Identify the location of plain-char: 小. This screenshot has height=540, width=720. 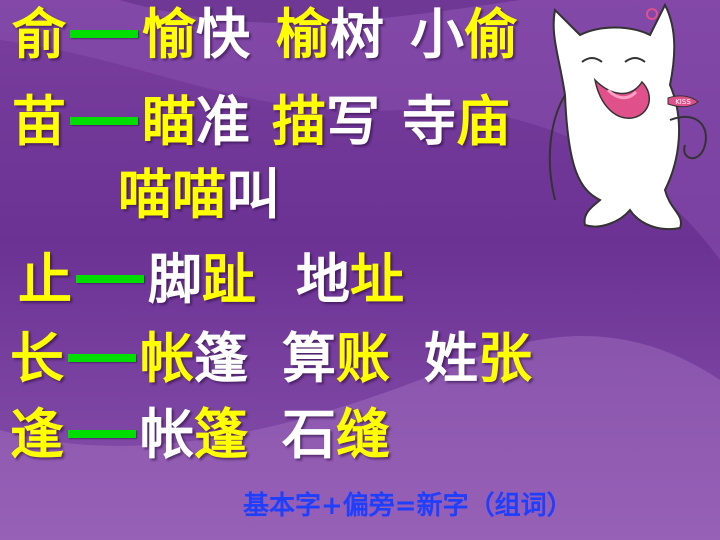
(437, 34).